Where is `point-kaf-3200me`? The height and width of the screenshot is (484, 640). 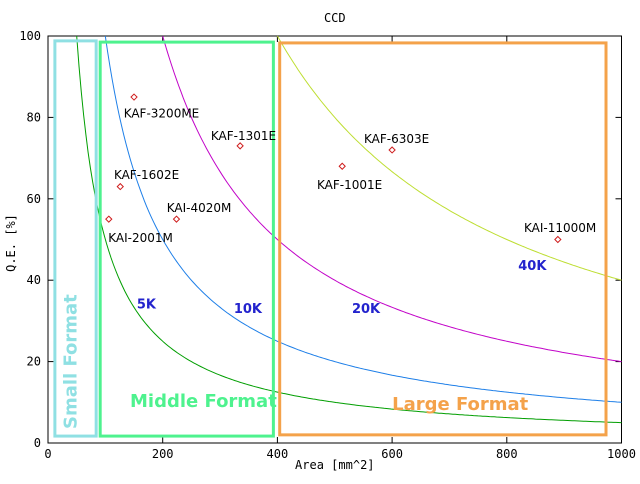
point-kaf-3200me is located at coordinates (134, 97).